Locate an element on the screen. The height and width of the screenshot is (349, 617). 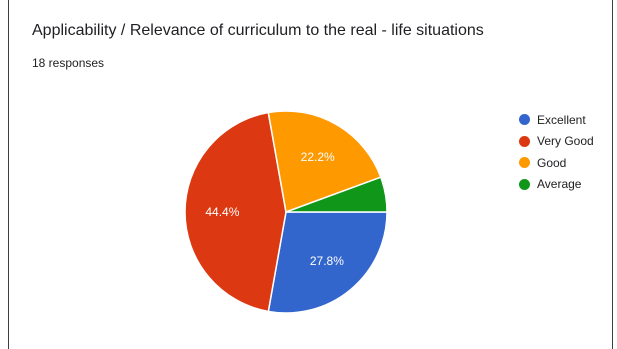
response-count: 18 responses is located at coordinates (68, 63).